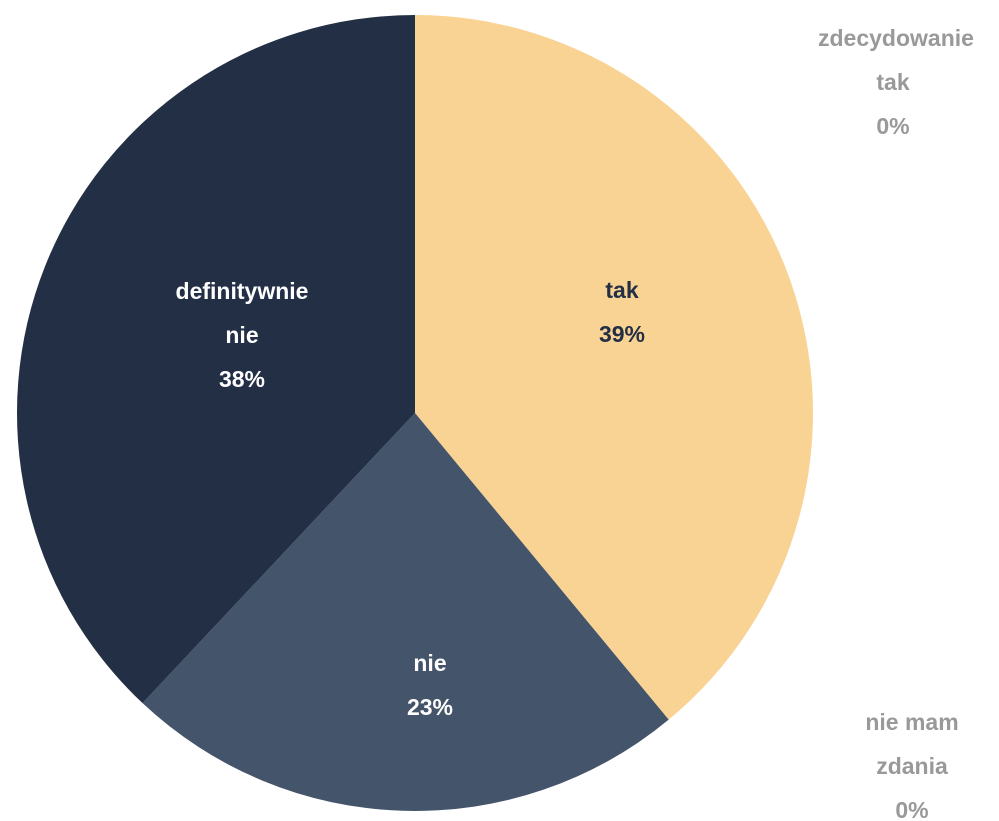 The height and width of the screenshot is (821, 999). What do you see at coordinates (622, 312) in the screenshot?
I see `slice-label: tak 39%` at bounding box center [622, 312].